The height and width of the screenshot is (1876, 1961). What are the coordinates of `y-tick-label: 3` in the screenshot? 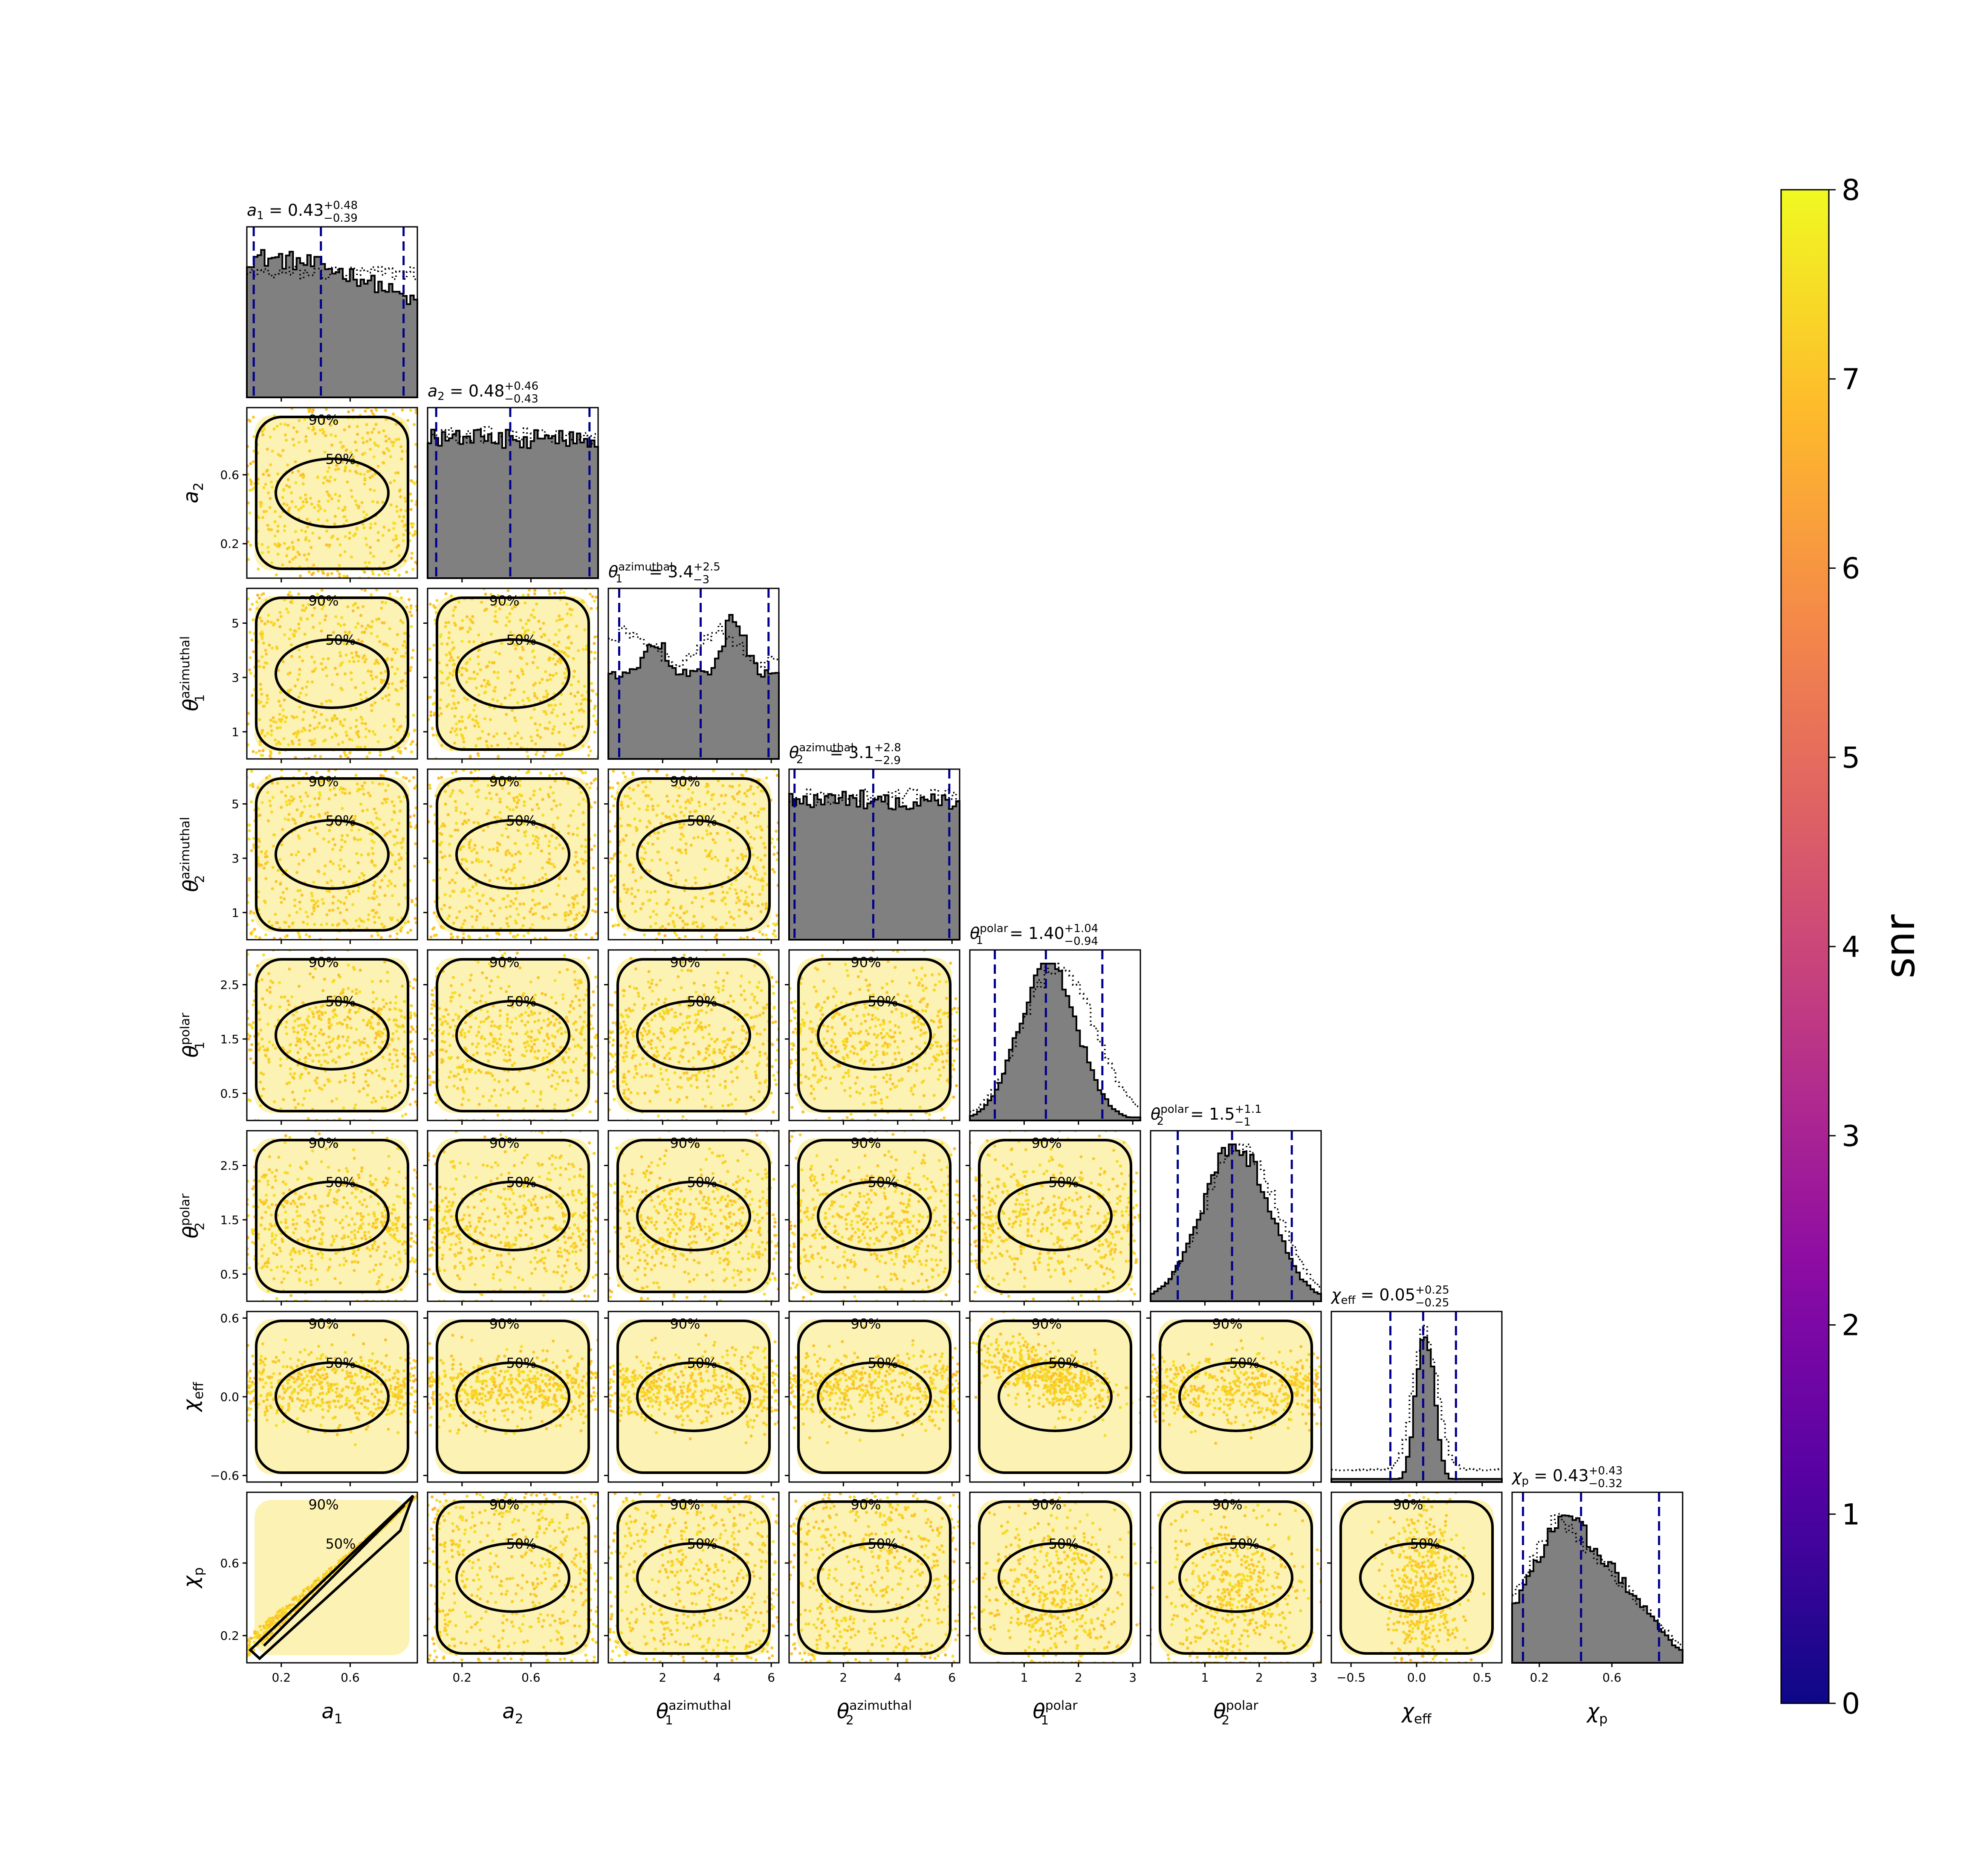 It's located at (235, 678).